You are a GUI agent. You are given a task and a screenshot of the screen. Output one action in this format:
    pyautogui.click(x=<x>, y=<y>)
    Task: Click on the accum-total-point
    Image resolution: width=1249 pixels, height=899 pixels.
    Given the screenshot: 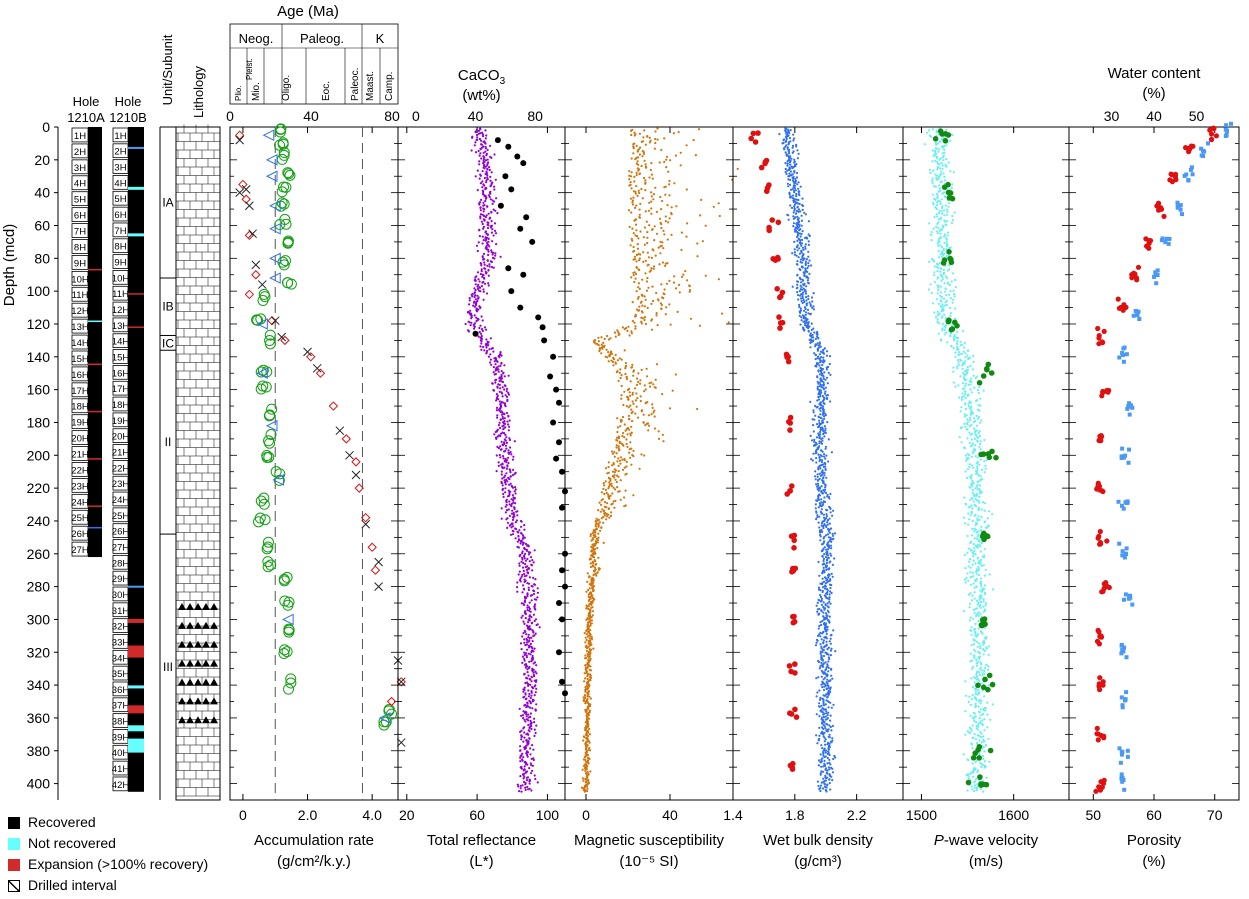 What is the action you would take?
    pyautogui.click(x=249, y=235)
    